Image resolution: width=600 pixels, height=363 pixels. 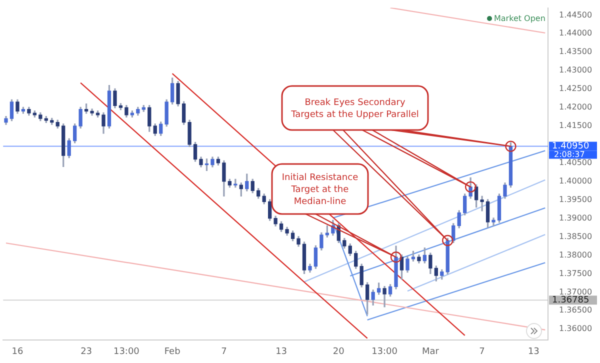 I want to click on y-tick-label: 1.42500, so click(x=575, y=89).